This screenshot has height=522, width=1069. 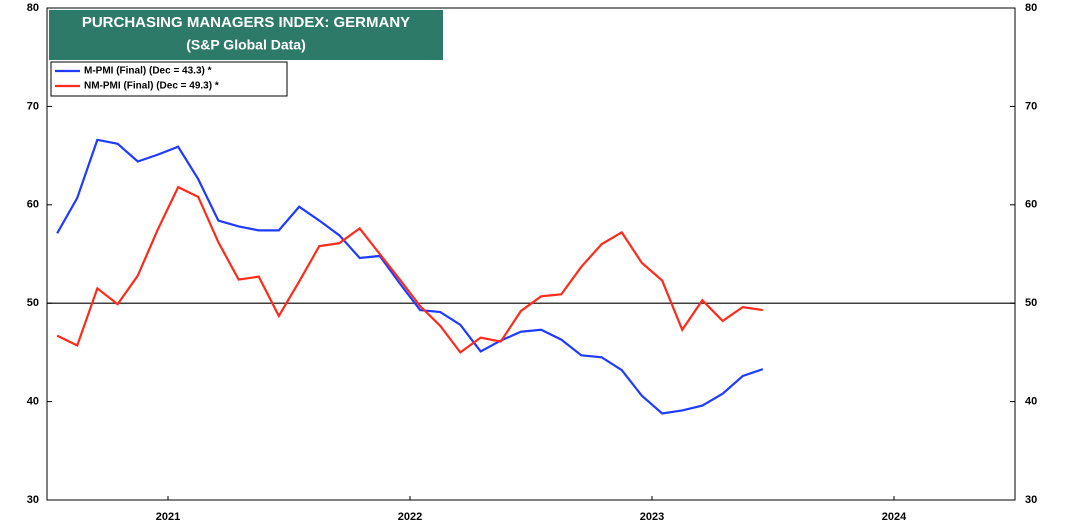 What do you see at coordinates (148, 71) in the screenshot?
I see `legend-label: M-PMI (Final) (Dec = 43.3) *` at bounding box center [148, 71].